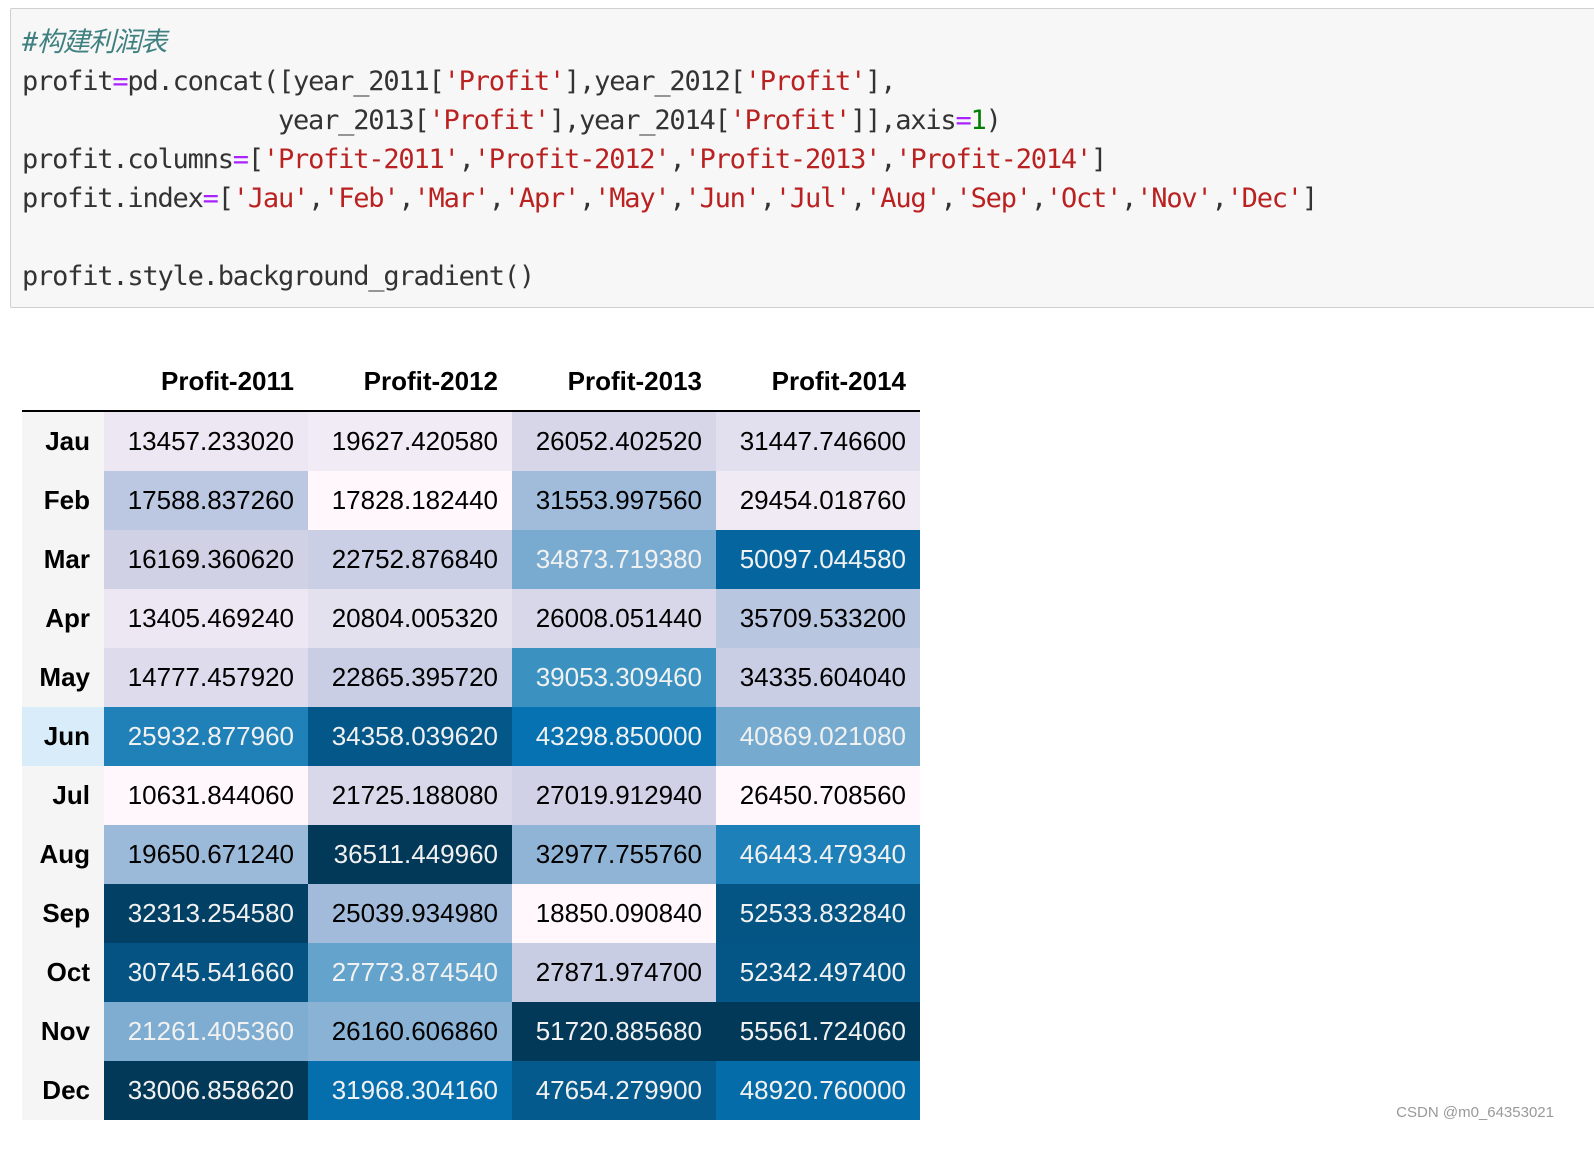 The image size is (1594, 1151). Describe the element at coordinates (410, 795) in the screenshot. I see `table-cell: 21725.188080` at that location.